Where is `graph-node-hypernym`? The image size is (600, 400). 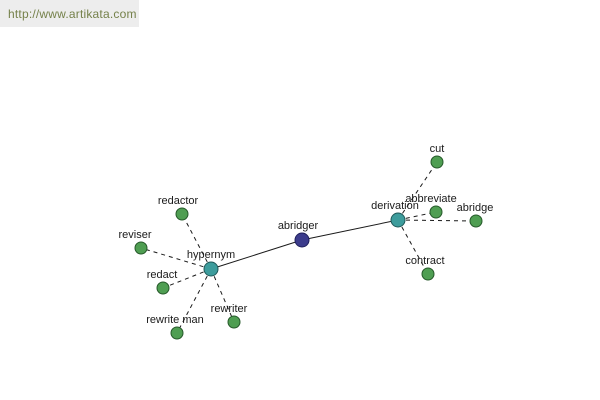
graph-node-hypernym is located at coordinates (211, 269).